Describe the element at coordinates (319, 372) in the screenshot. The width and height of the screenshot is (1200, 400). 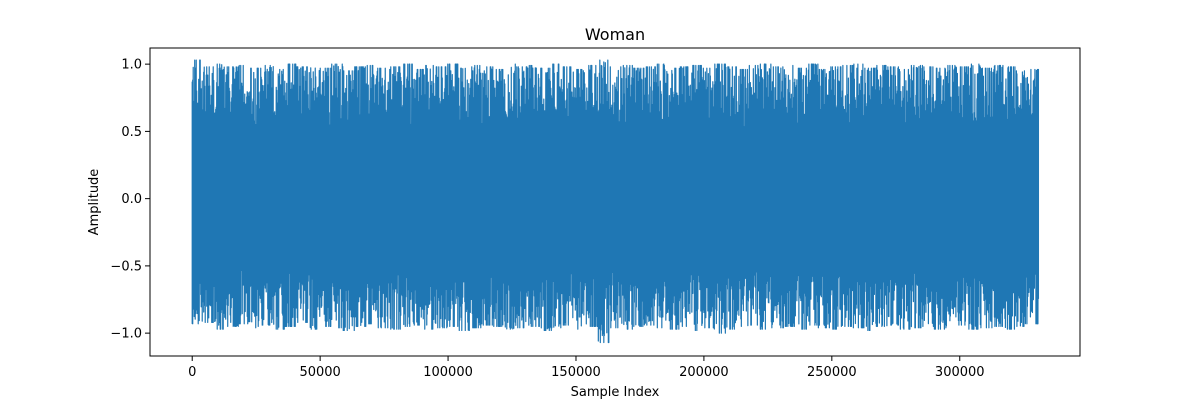
I see `x-tick-label: 50000` at that location.